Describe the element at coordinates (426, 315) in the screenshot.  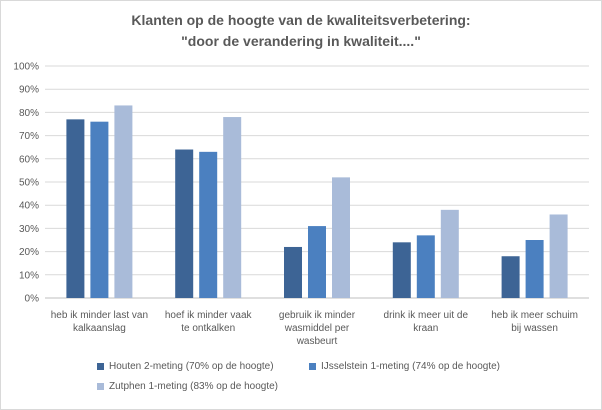
I see `x-tick-label: drink ik meer uit de` at that location.